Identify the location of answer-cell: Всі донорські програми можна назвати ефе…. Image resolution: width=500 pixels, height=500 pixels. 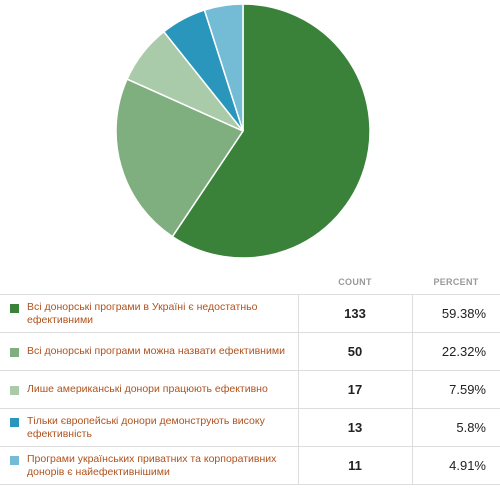
(149, 351).